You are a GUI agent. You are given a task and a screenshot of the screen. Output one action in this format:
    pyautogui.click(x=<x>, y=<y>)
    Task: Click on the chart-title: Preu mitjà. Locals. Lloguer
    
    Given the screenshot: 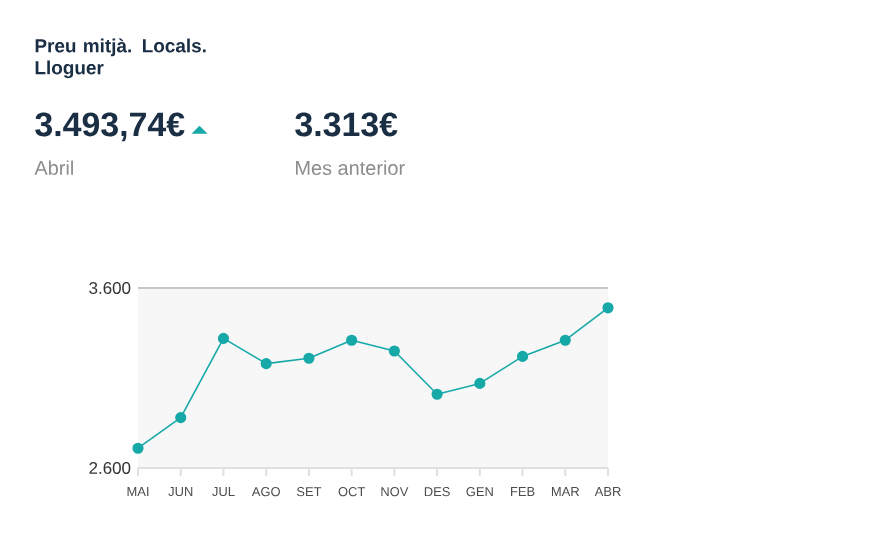 What is the action you would take?
    pyautogui.click(x=120, y=58)
    